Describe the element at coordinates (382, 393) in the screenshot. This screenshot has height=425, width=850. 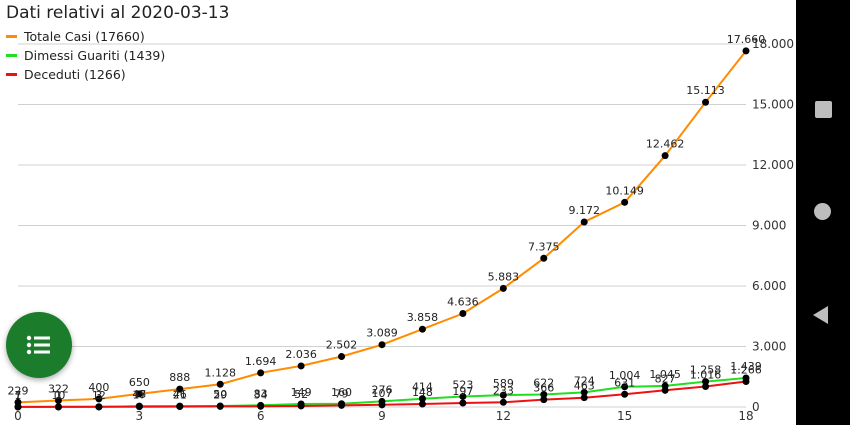
I see `data-label: 107` at that location.